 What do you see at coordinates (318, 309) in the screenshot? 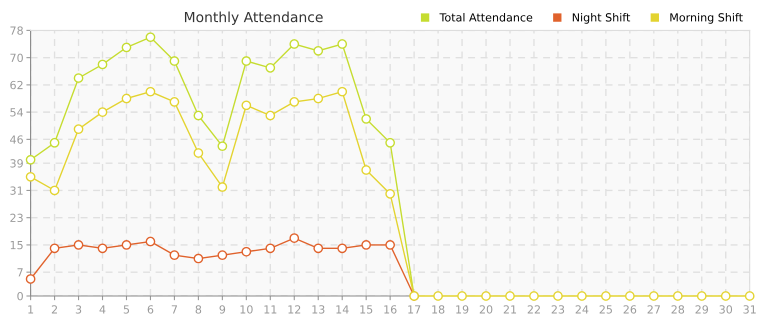
I see `x-tick-label: 13` at bounding box center [318, 309].